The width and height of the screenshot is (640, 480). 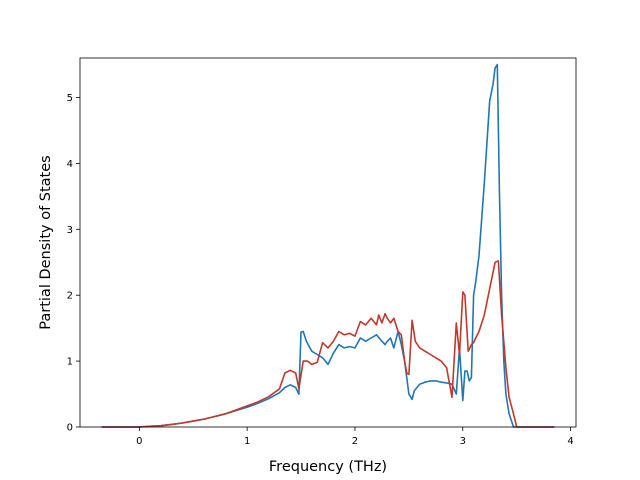 I want to click on y-tick-label: 2, so click(x=70, y=296).